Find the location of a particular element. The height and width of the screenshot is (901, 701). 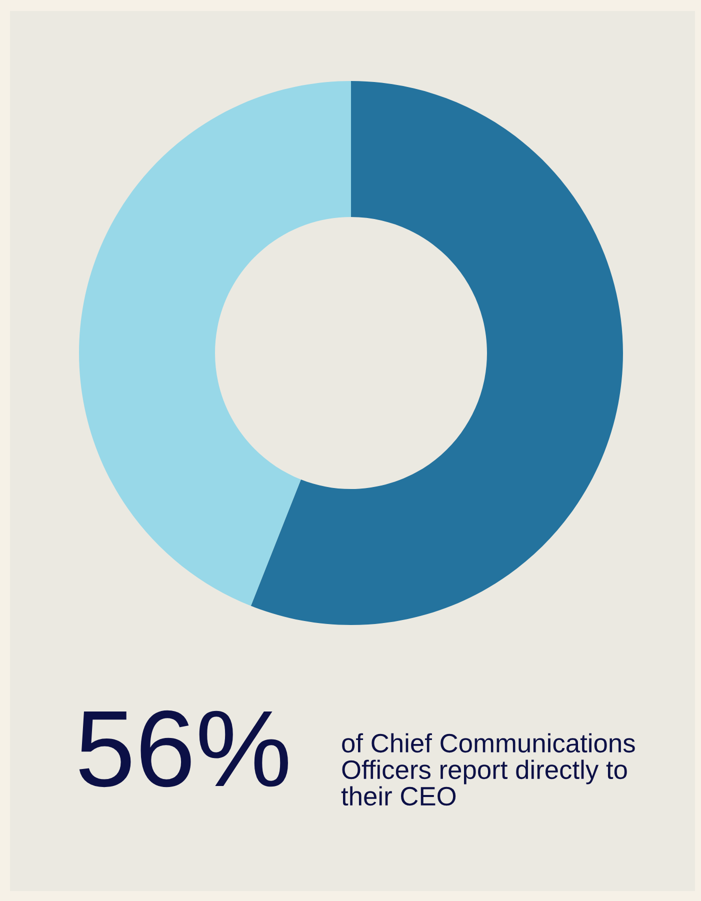

text: of Chief Communications Officers report directly to their CEO is located at coordinates (488, 769).